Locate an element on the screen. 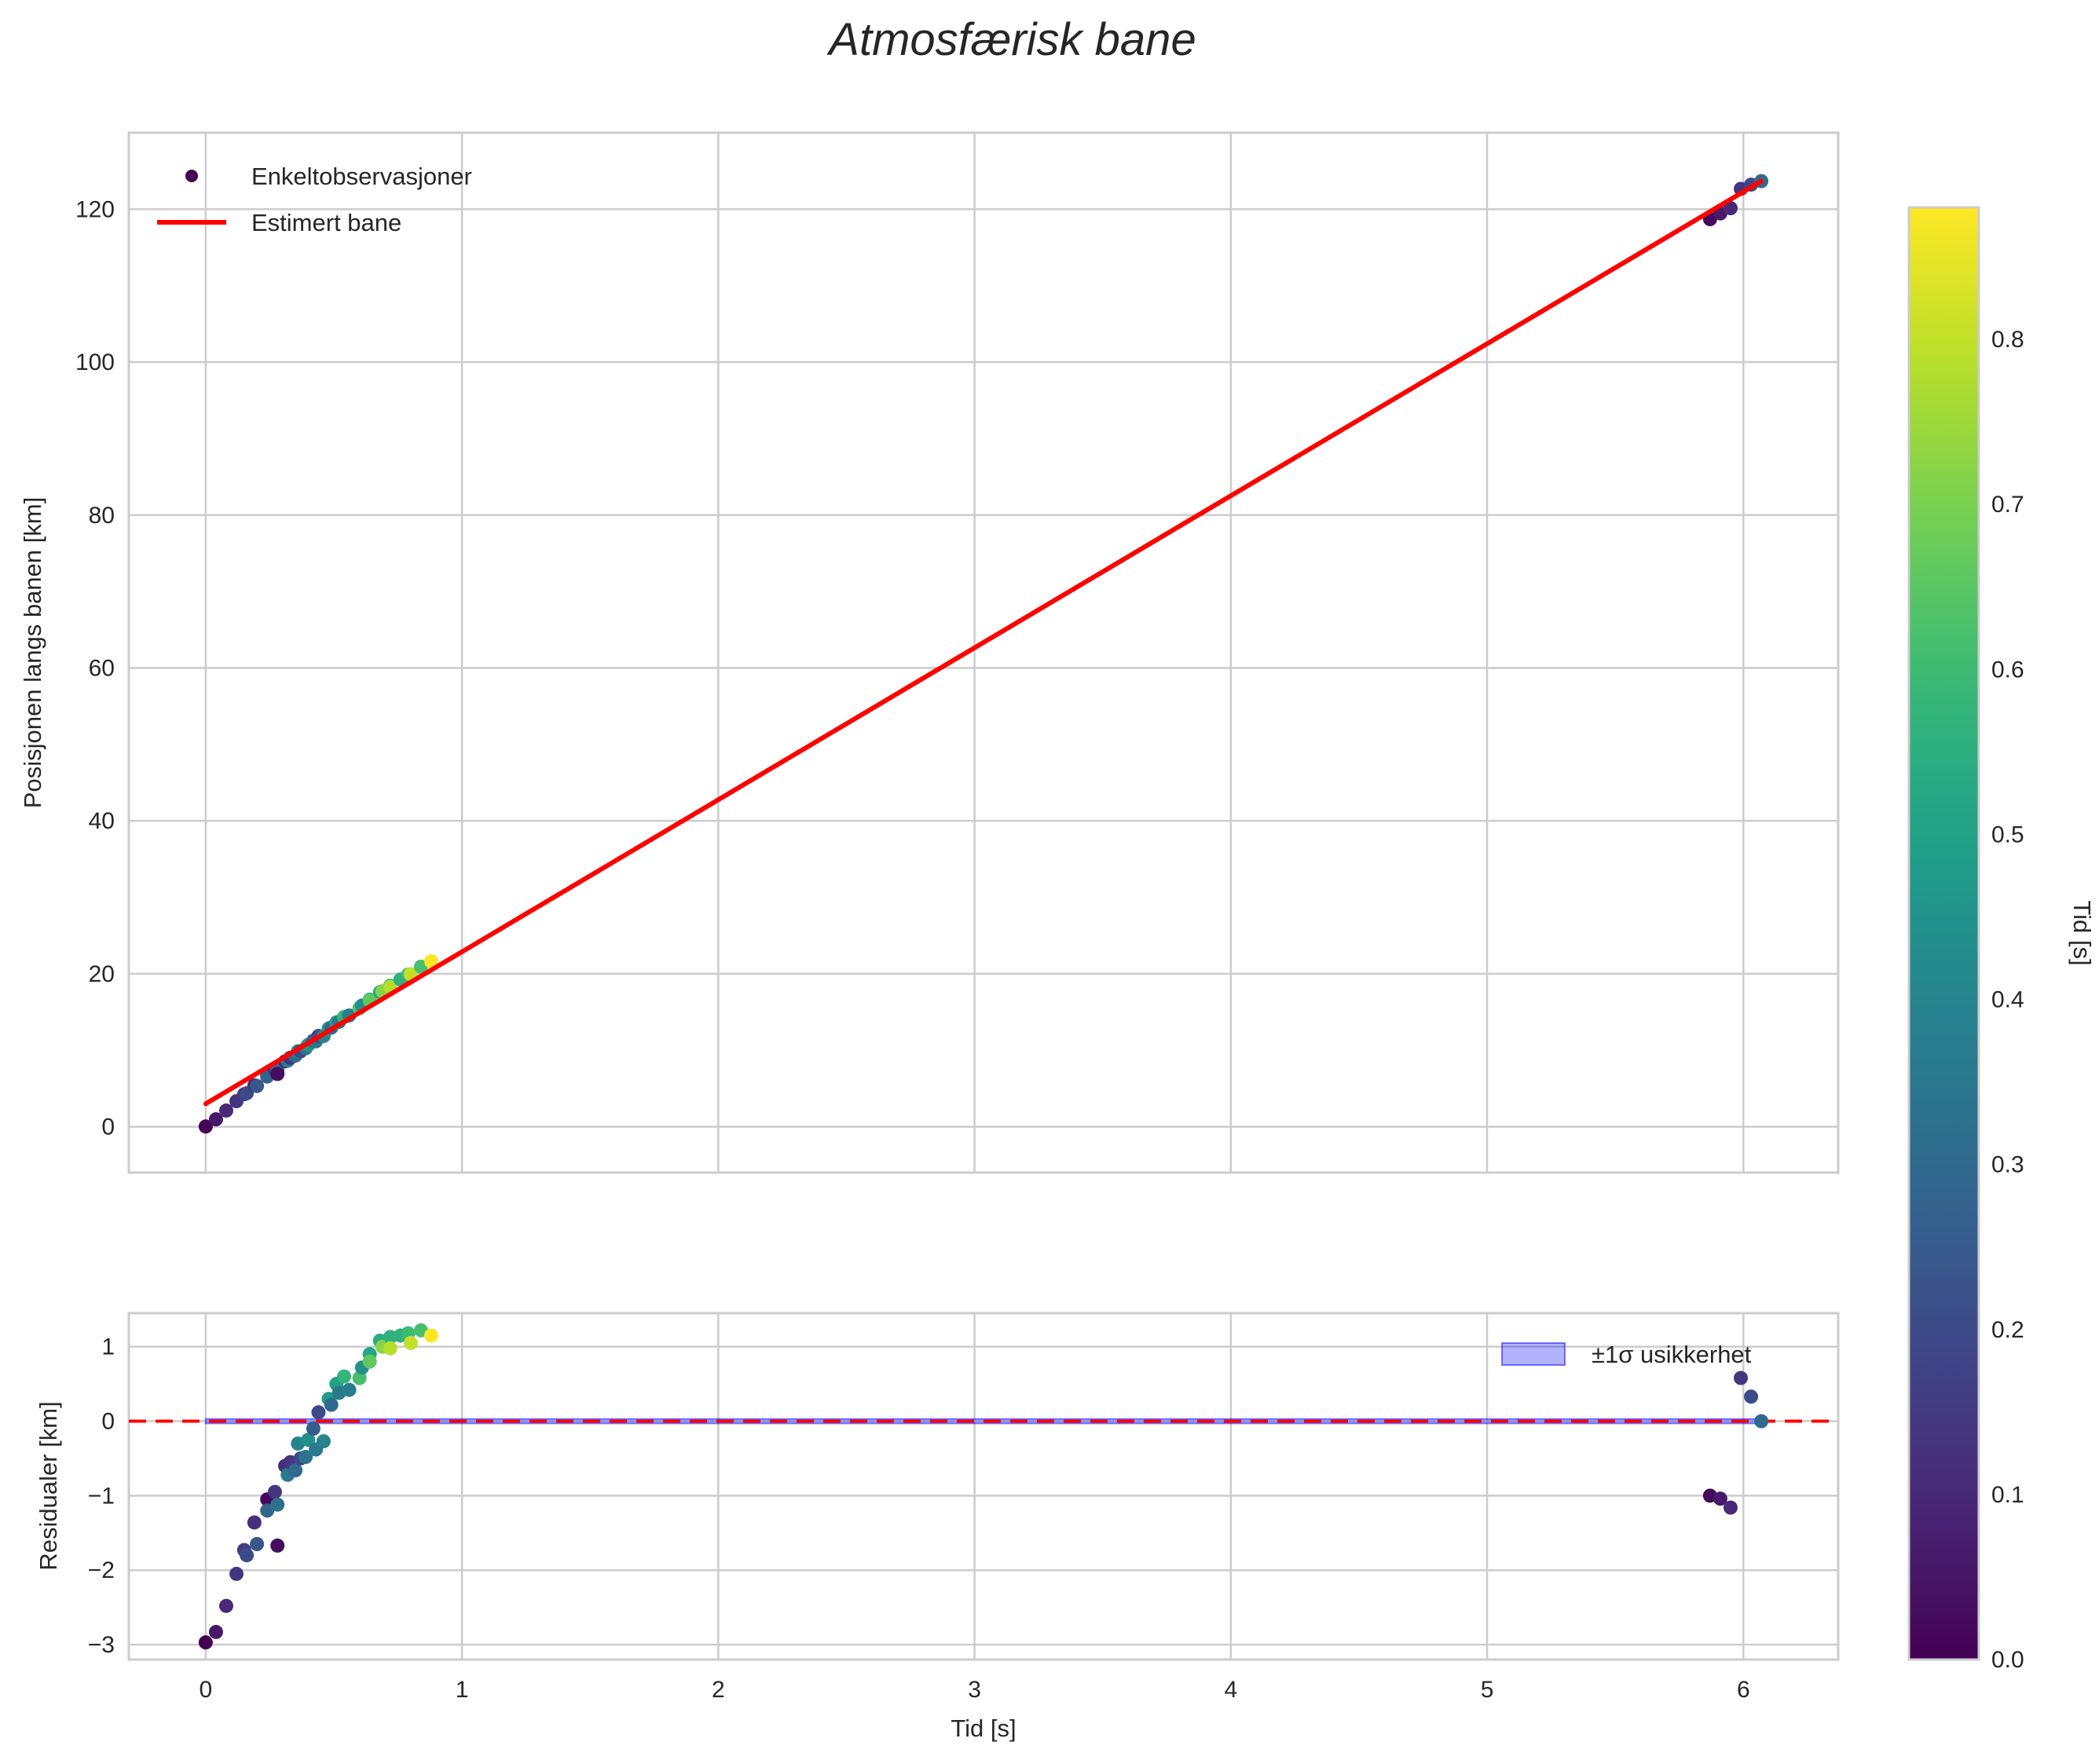 Image resolution: width=2099 pixels, height=1764 pixels. colorbar: 0.0 0.1 0.2 0.3 0.4 0.5 0.6 0.7 0.8 is located at coordinates (1965, 940).